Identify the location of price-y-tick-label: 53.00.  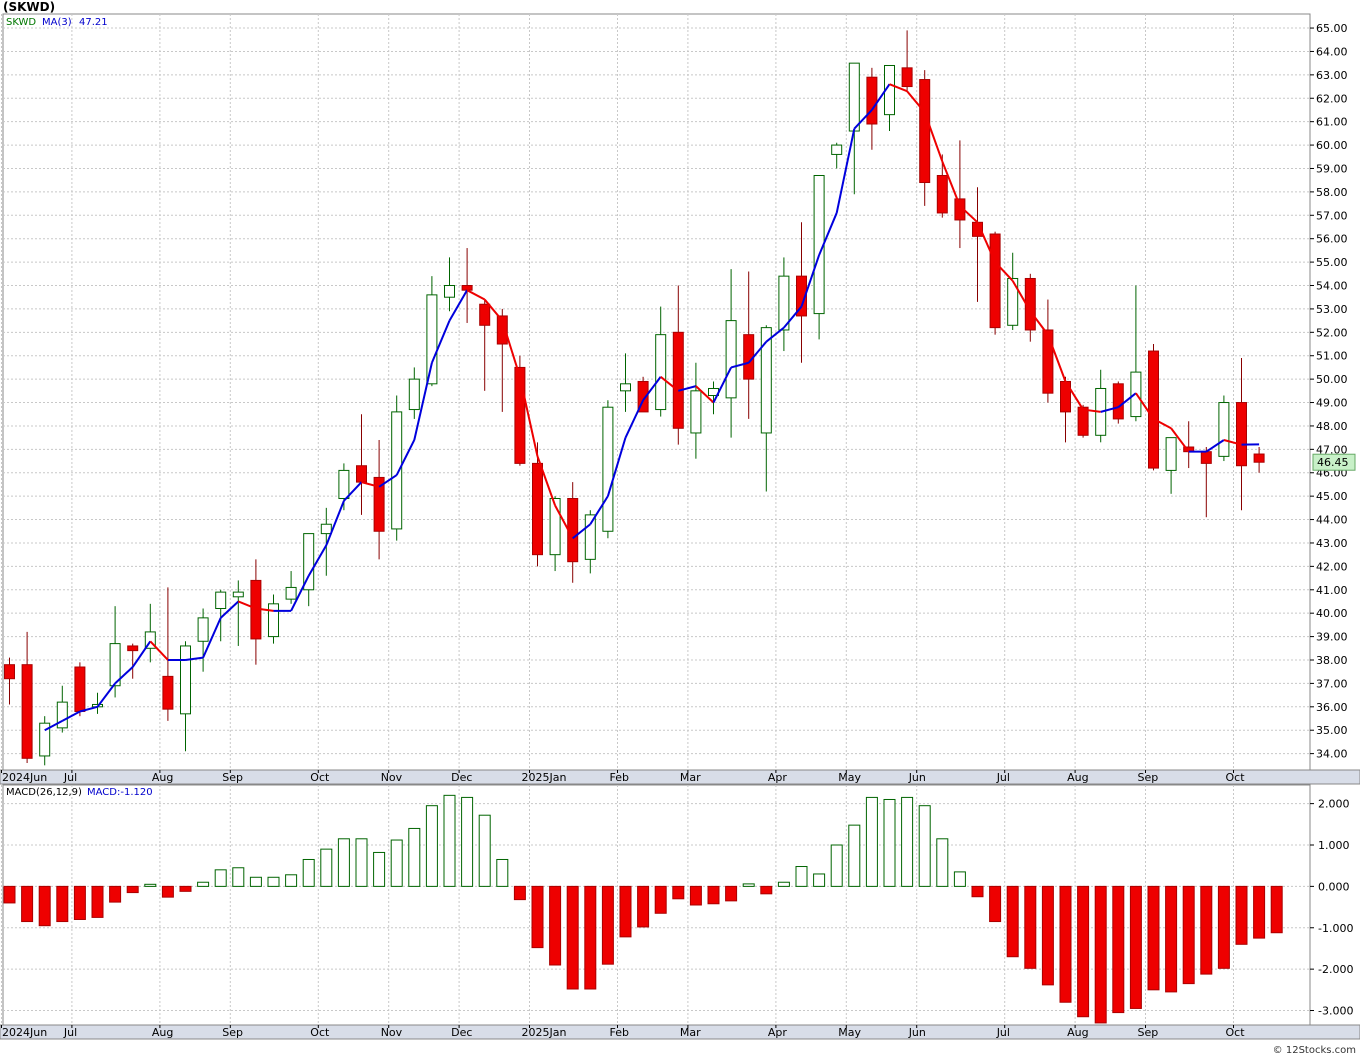
(1332, 309).